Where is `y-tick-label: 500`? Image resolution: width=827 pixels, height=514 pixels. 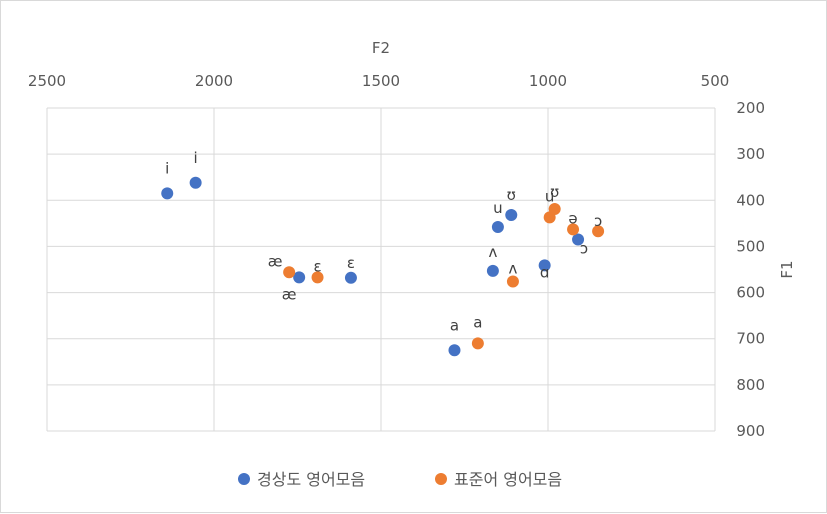
y-tick-label: 500 is located at coordinates (750, 246).